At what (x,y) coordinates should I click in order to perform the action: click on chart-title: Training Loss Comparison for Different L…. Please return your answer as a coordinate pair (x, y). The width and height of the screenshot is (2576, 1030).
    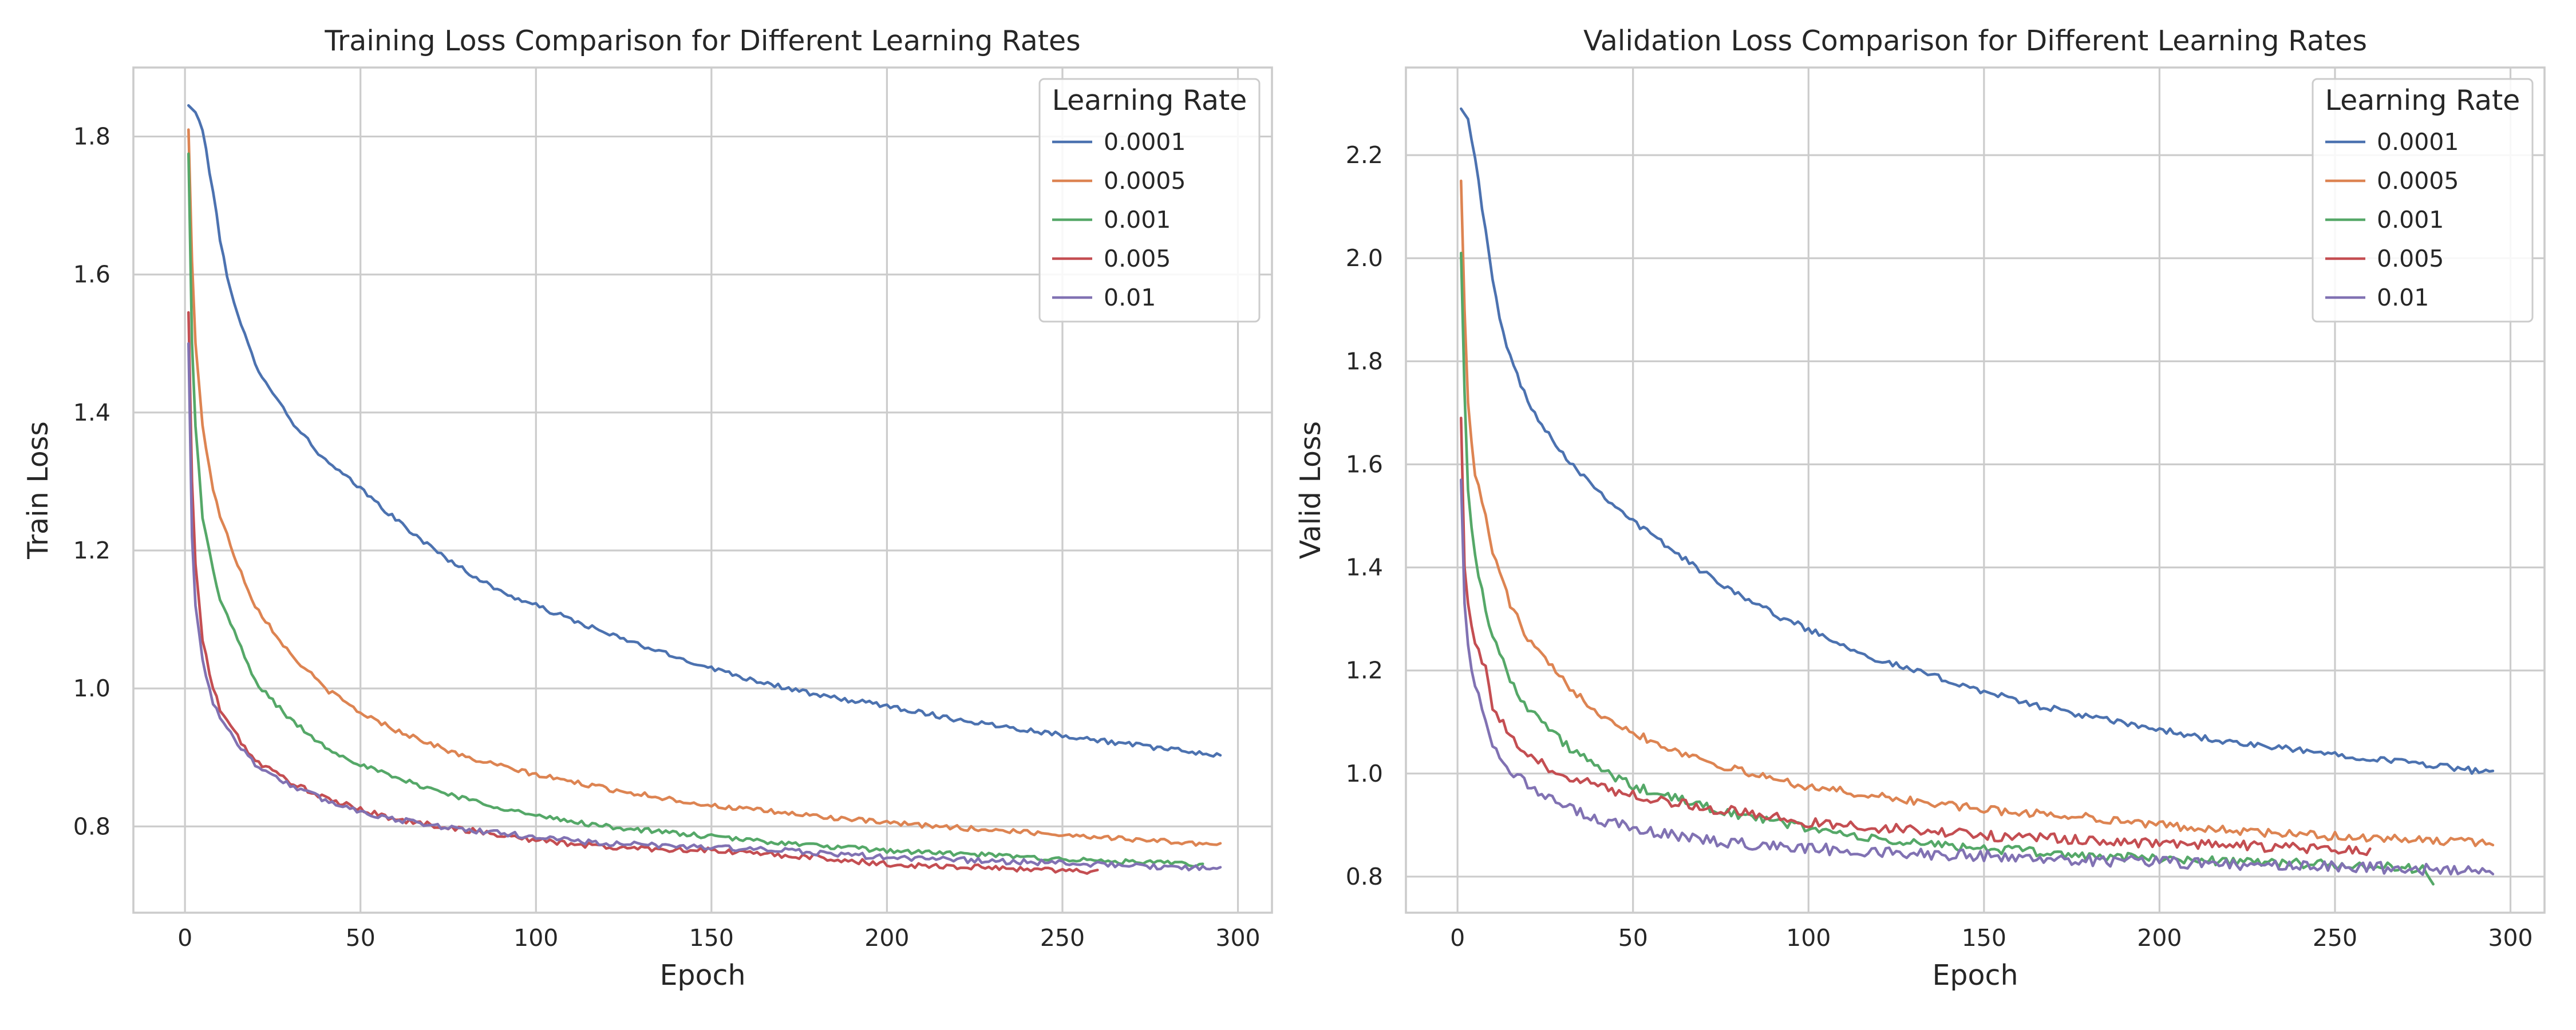
    Looking at the image, I should click on (702, 41).